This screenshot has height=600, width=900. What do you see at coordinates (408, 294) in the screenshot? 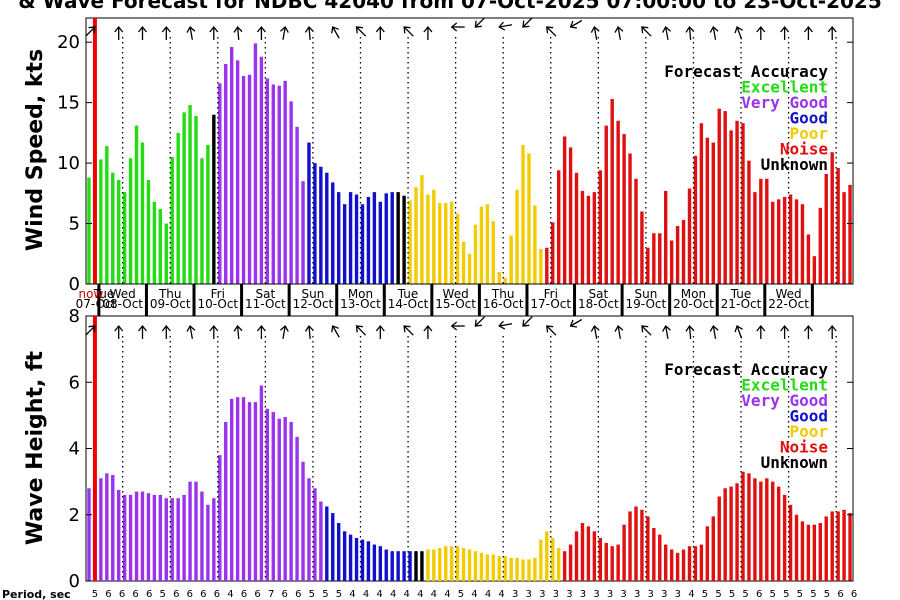
I see `day-name: Tue` at bounding box center [408, 294].